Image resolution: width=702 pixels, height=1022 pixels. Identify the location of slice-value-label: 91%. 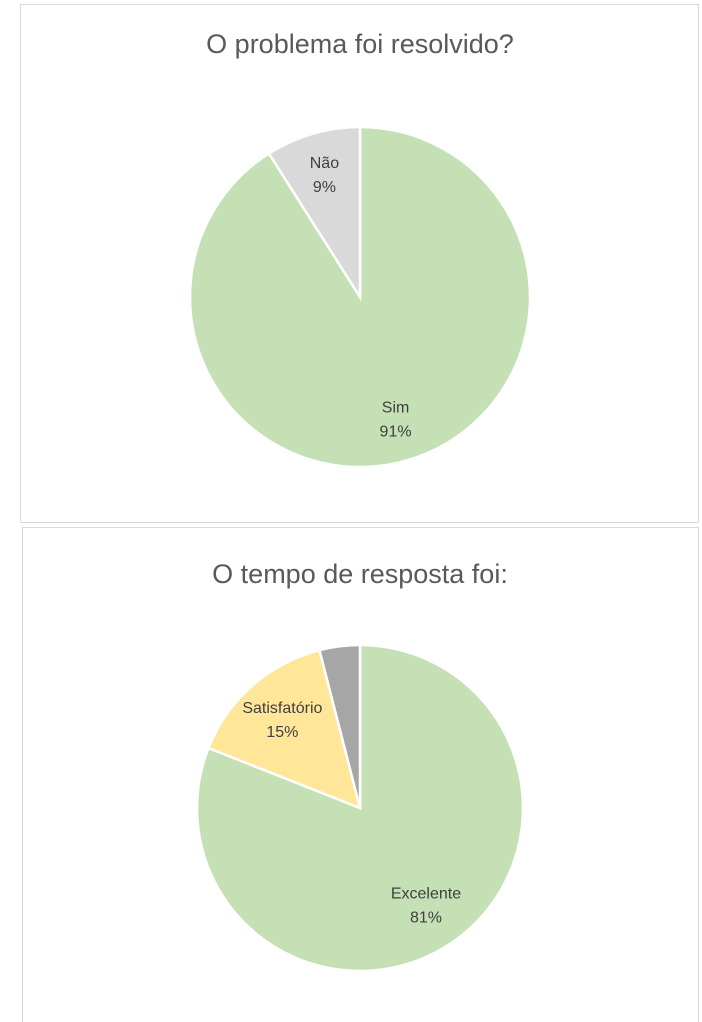
(396, 432).